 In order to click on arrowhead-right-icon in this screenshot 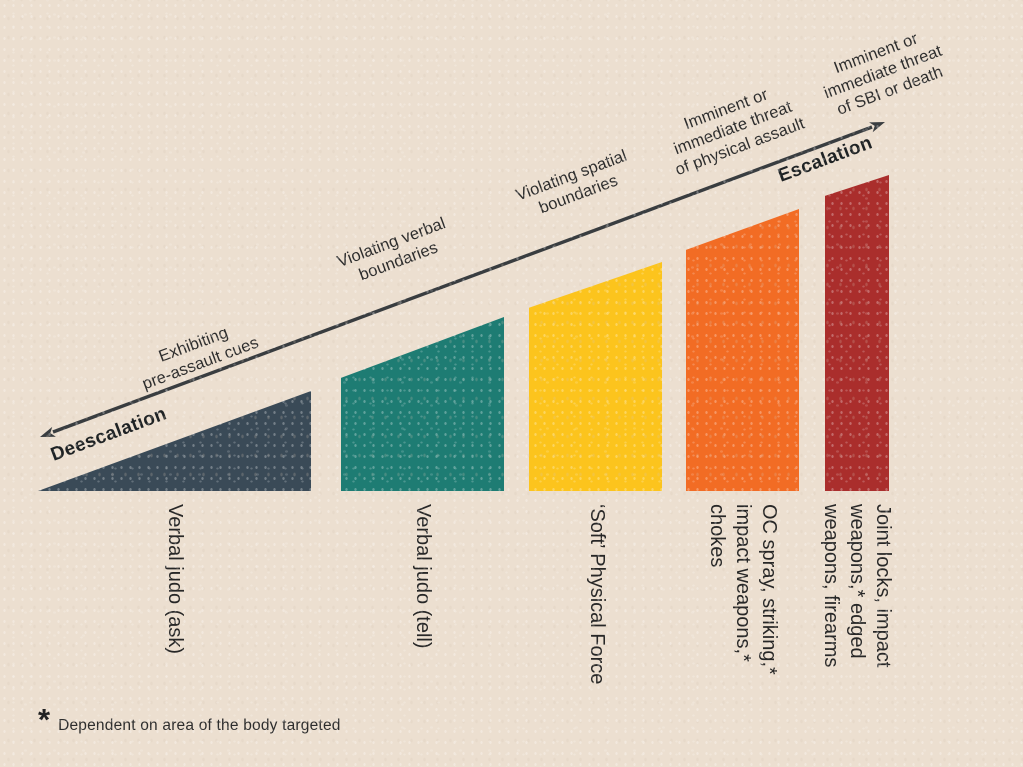, I will do `click(877, 127)`.